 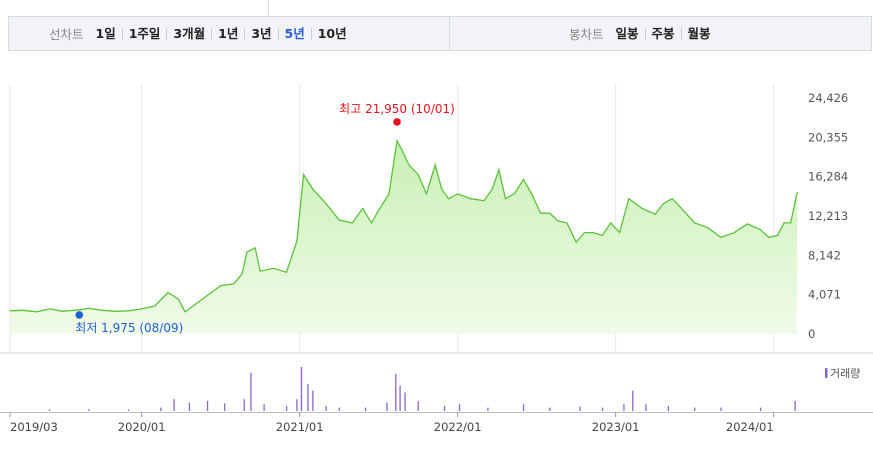 What do you see at coordinates (811, 334) in the screenshot?
I see `y-tick-label: 0` at bounding box center [811, 334].